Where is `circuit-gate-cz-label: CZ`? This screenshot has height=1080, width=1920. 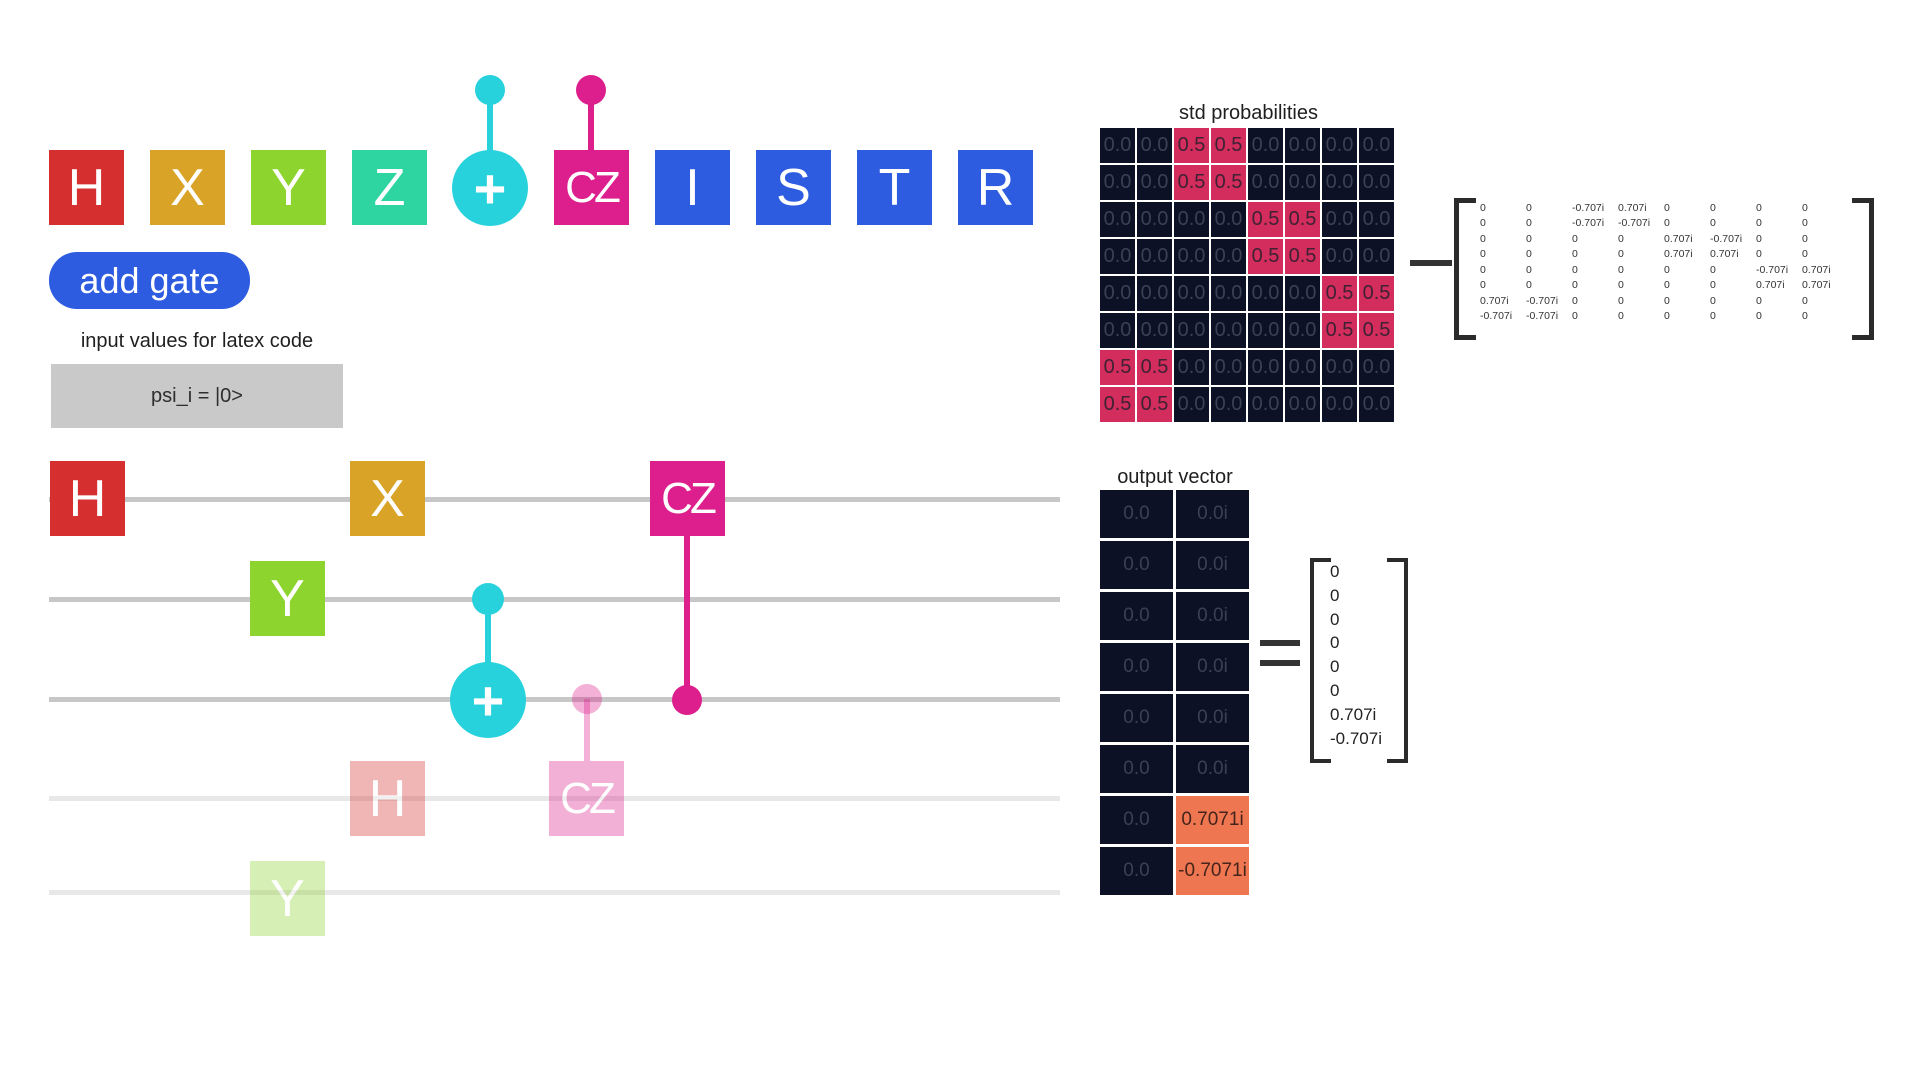 circuit-gate-cz-label: CZ is located at coordinates (689, 498).